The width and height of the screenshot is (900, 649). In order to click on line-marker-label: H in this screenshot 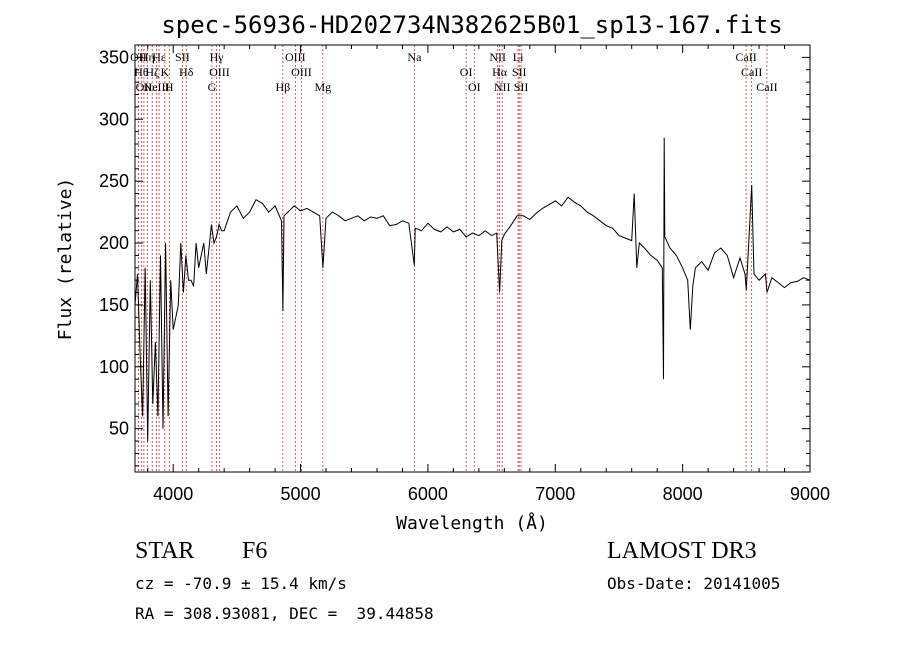, I will do `click(169, 87)`.